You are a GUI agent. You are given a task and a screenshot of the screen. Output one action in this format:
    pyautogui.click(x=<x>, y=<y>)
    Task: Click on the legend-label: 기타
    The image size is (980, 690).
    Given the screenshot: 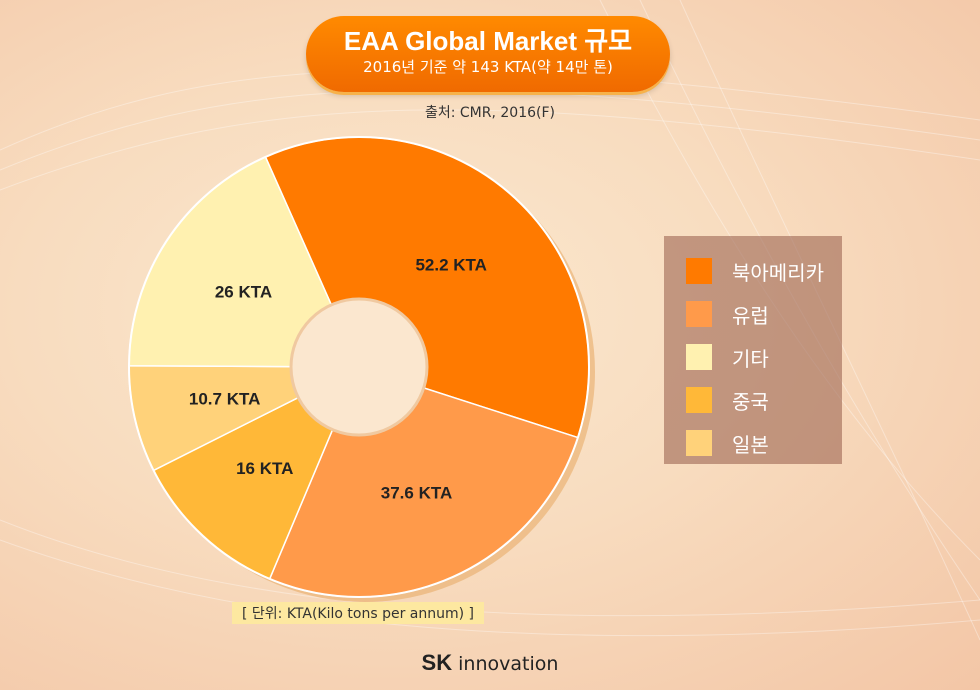 What is the action you would take?
    pyautogui.click(x=750, y=358)
    